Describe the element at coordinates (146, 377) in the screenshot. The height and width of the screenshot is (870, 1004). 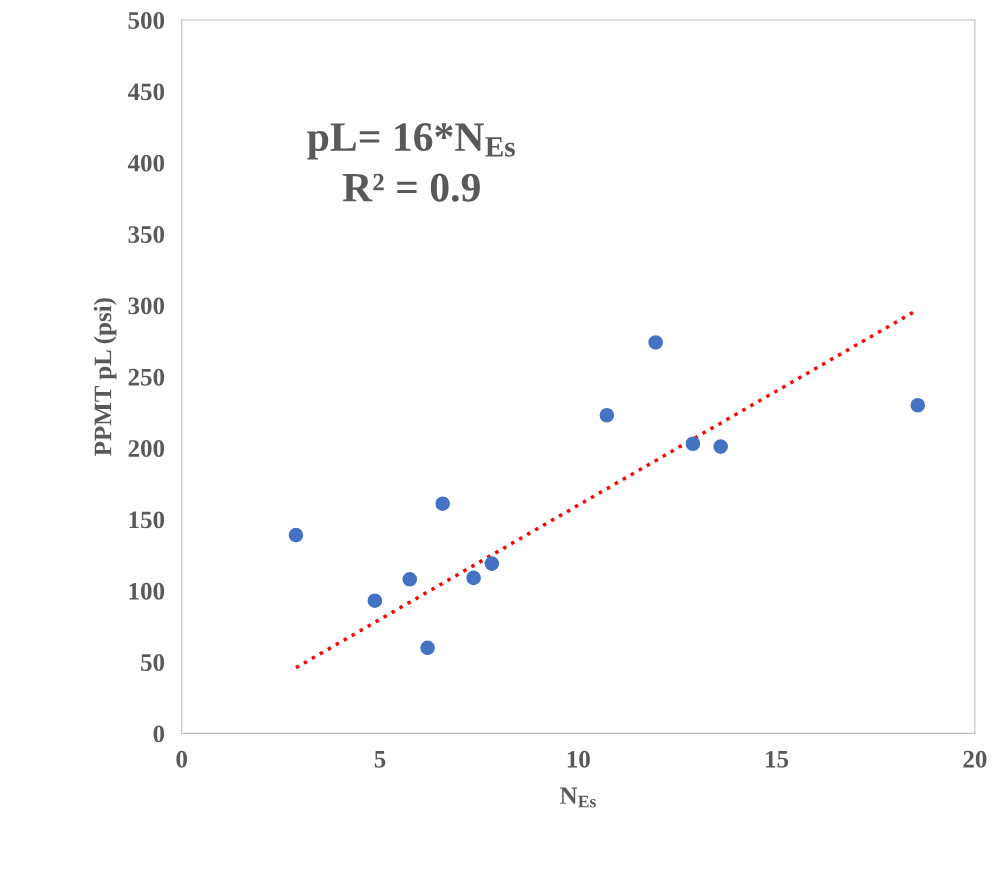
I see `y-tick-label: 250` at that location.